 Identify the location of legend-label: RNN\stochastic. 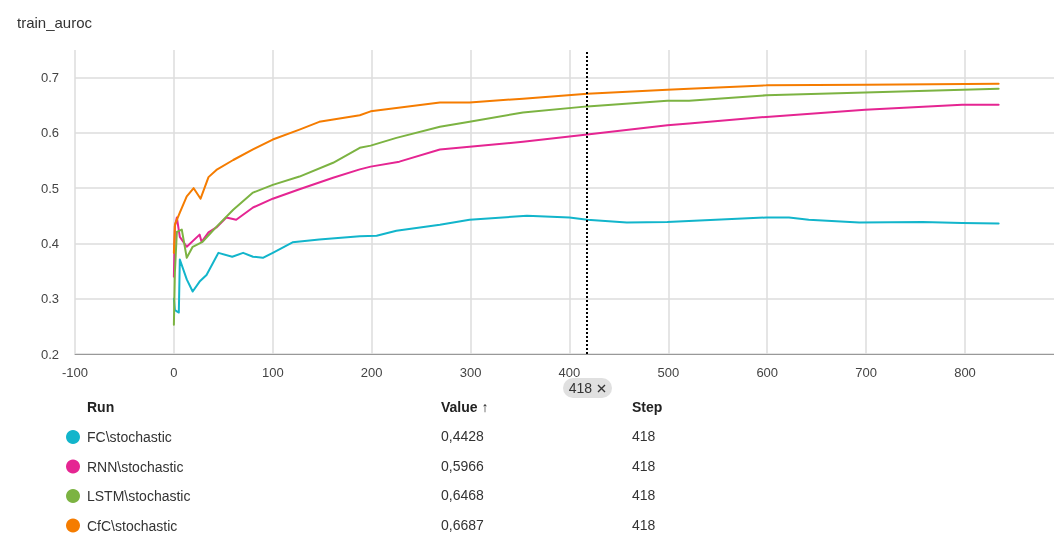
(135, 466).